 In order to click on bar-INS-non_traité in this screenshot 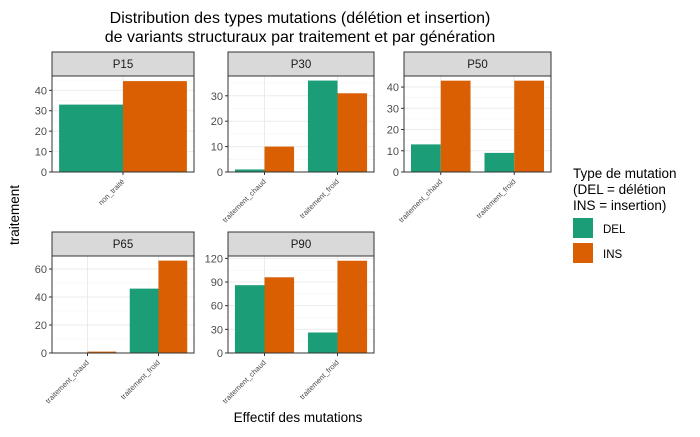, I will do `click(155, 126)`.